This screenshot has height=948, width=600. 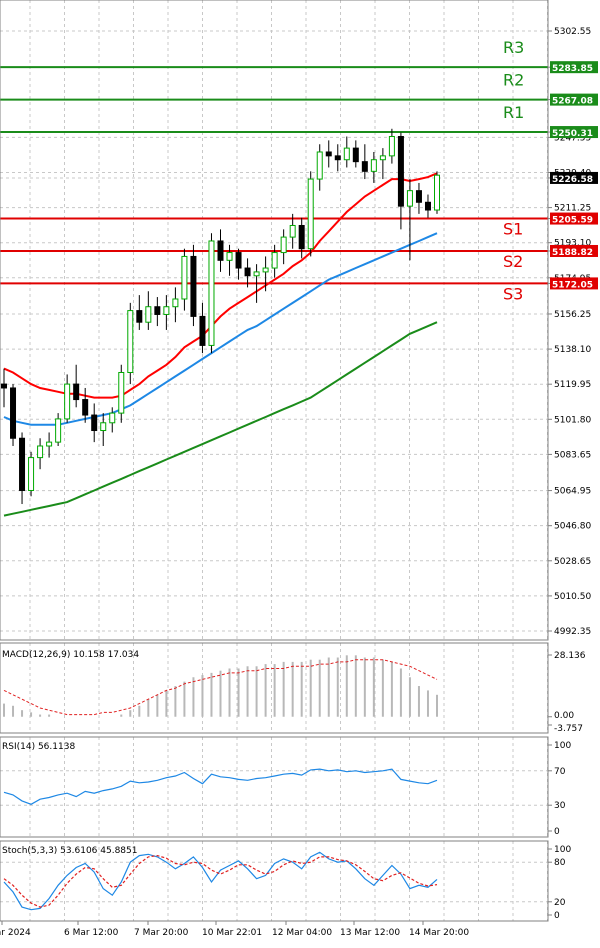 I want to click on macd-tick-label-0: 28.136, so click(x=570, y=656).